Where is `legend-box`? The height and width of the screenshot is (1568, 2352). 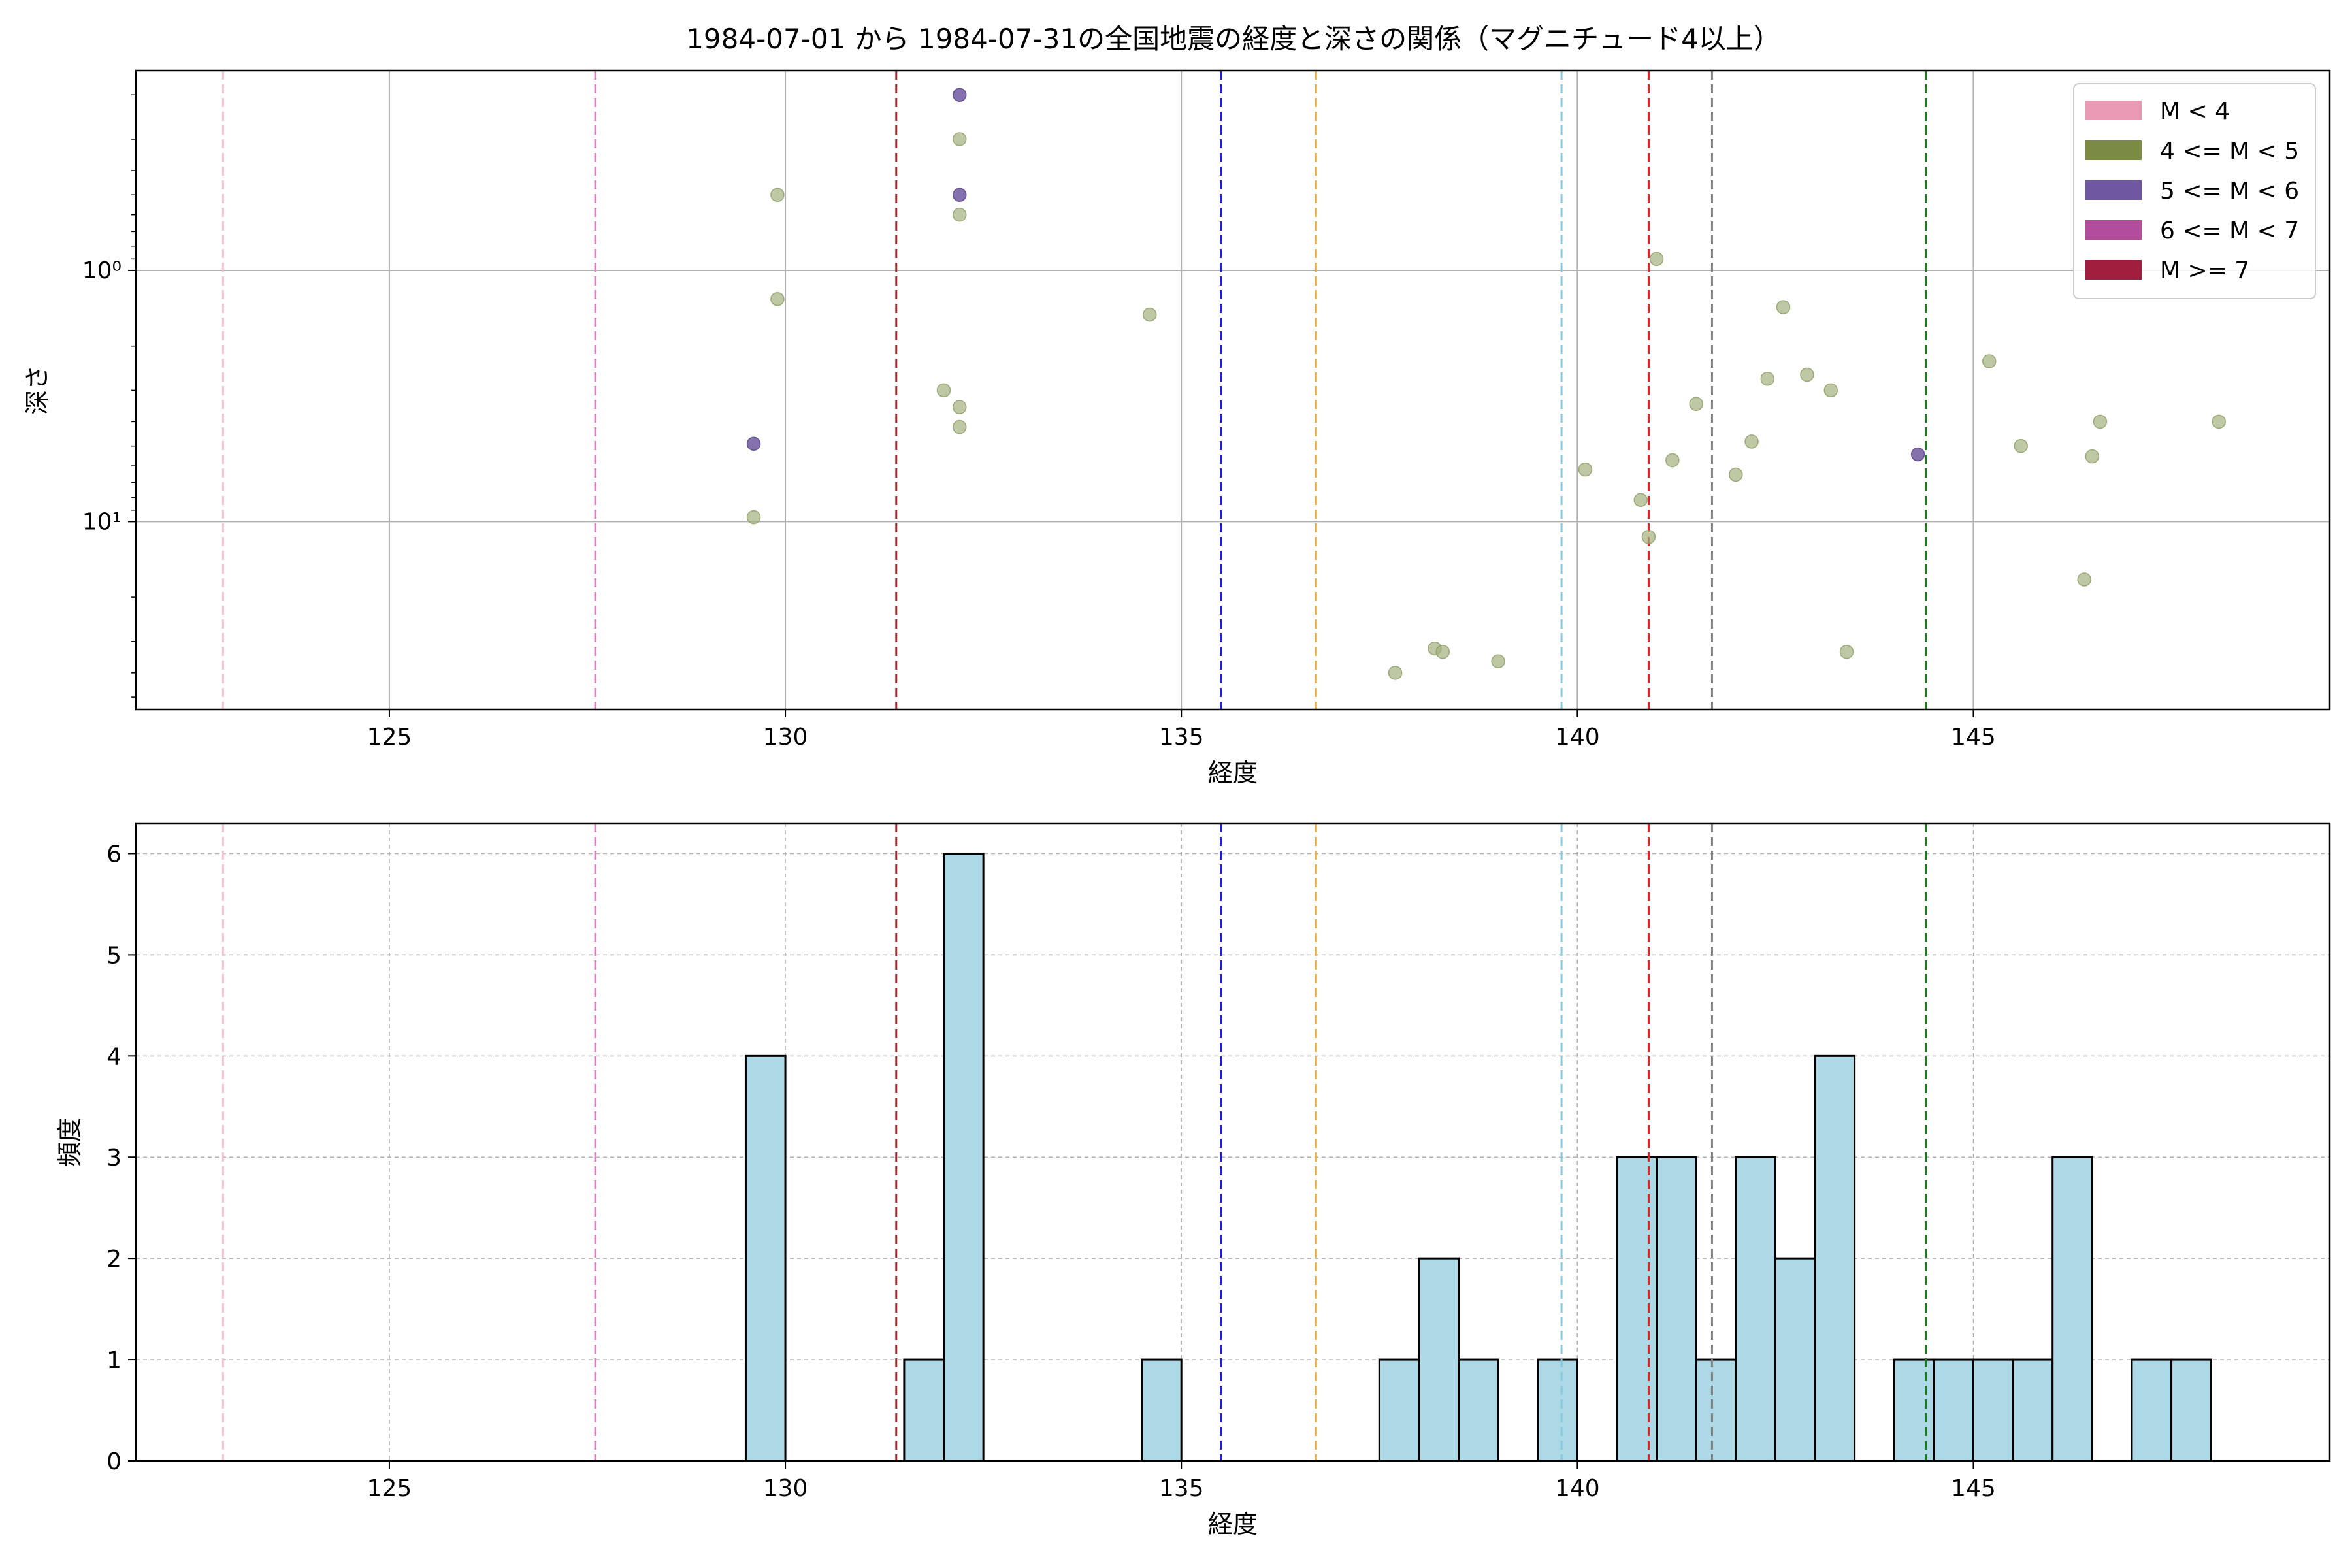 legend-box is located at coordinates (2194, 191).